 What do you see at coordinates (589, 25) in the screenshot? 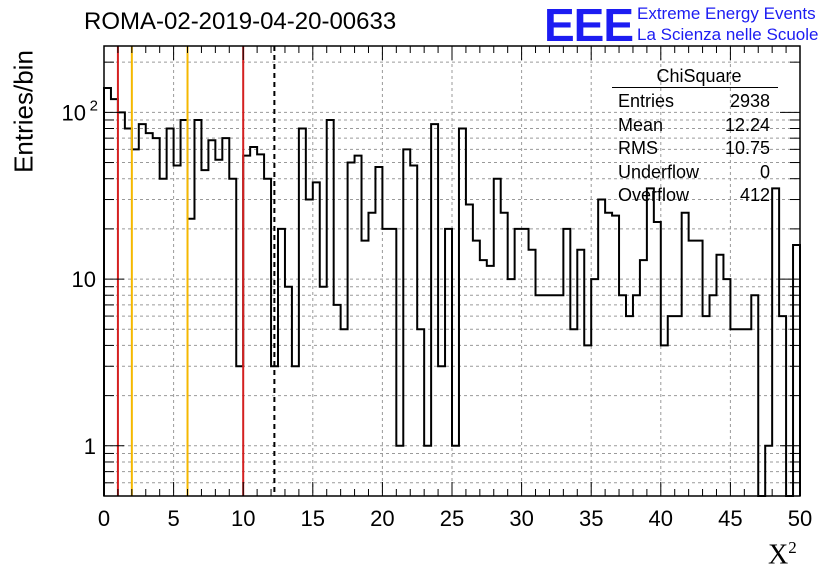
I see `eee-logo: EEE` at bounding box center [589, 25].